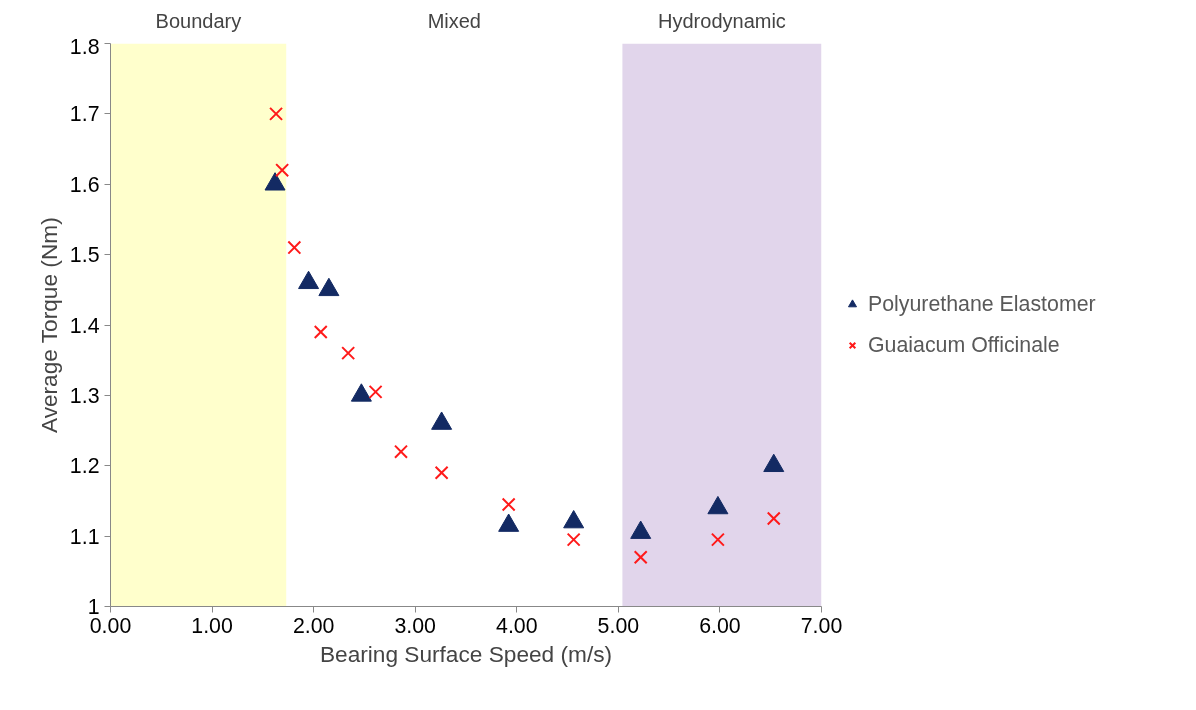  What do you see at coordinates (313, 625) in the screenshot?
I see `x-tick-label: 2.00` at bounding box center [313, 625].